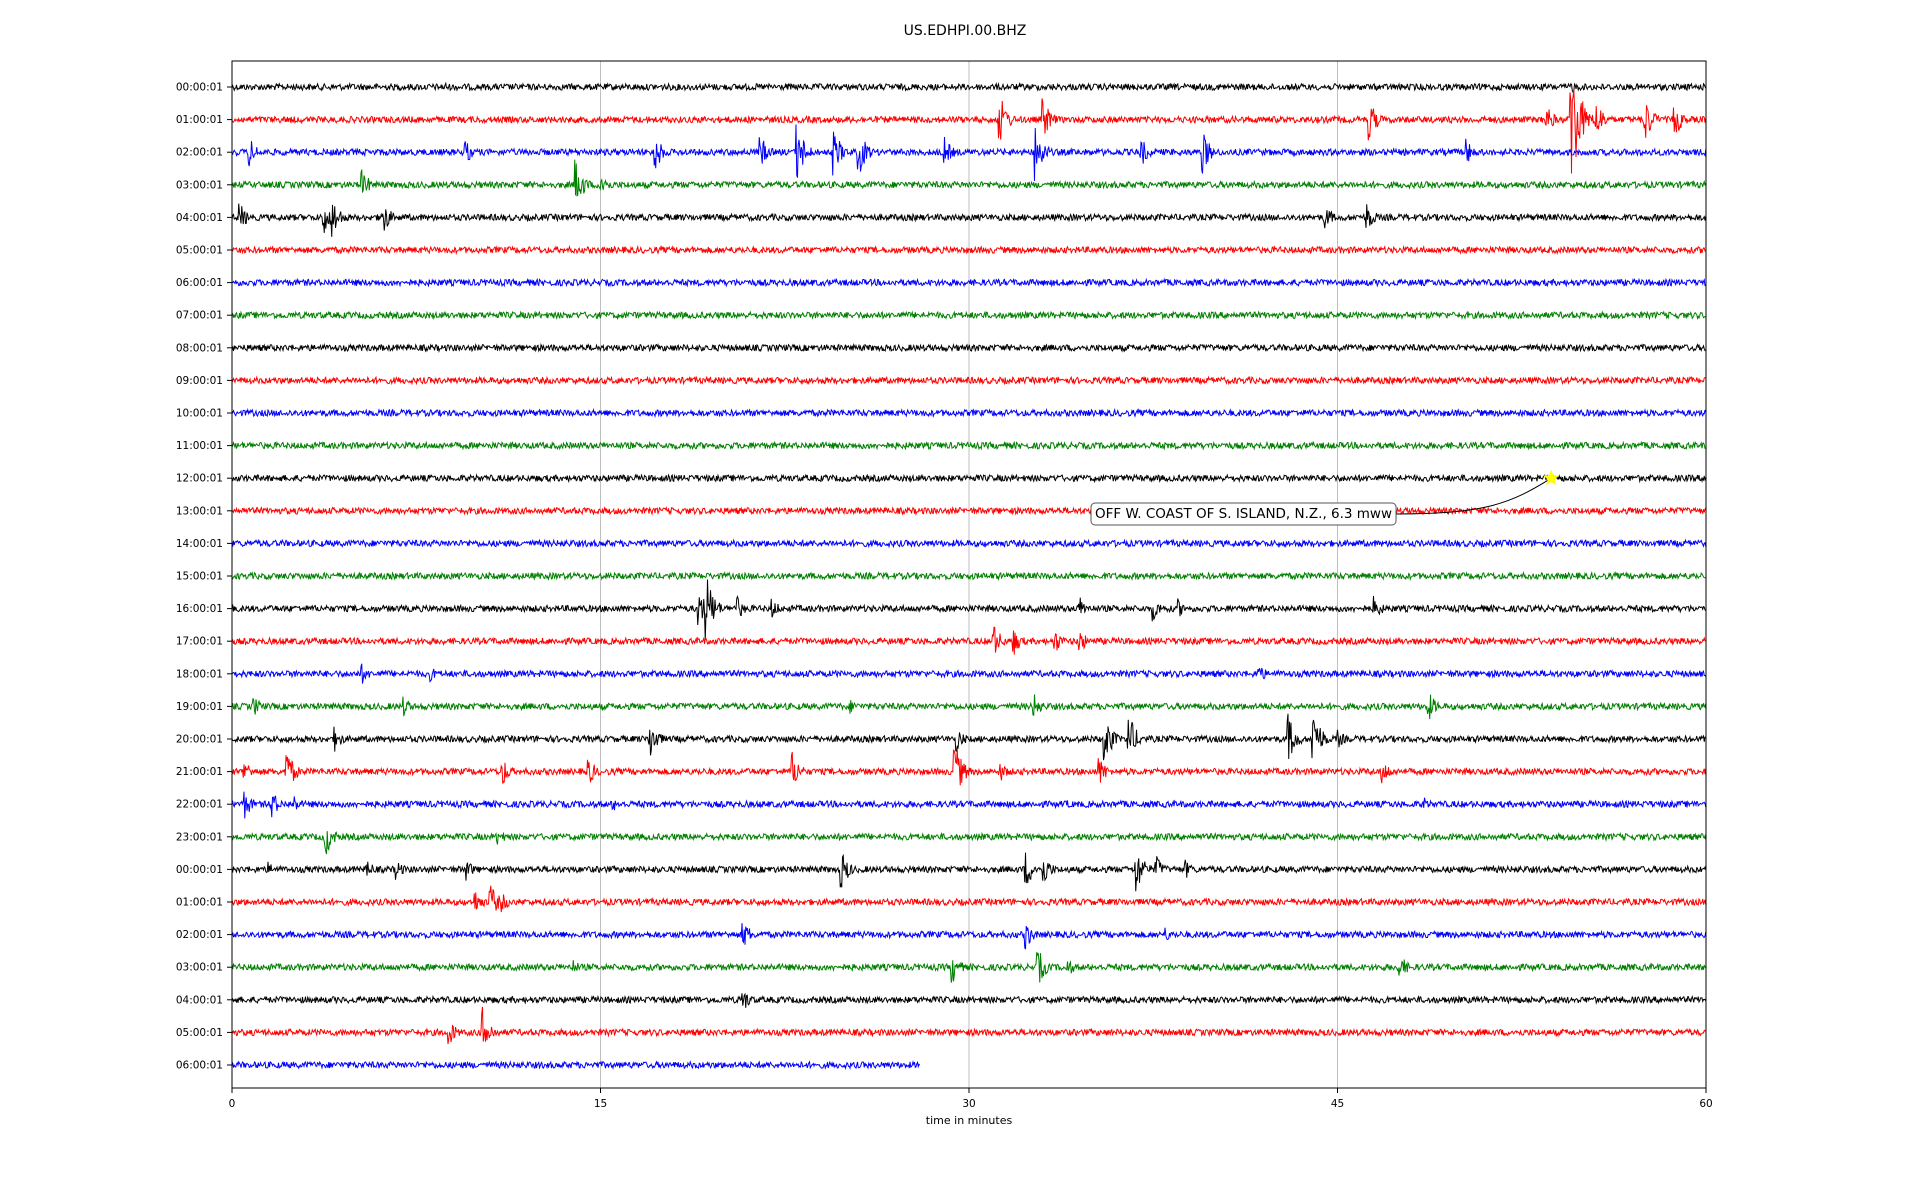 The height and width of the screenshot is (1200, 1920). What do you see at coordinates (199, 381) in the screenshot?
I see `y-tick-label: 09:00:01` at bounding box center [199, 381].